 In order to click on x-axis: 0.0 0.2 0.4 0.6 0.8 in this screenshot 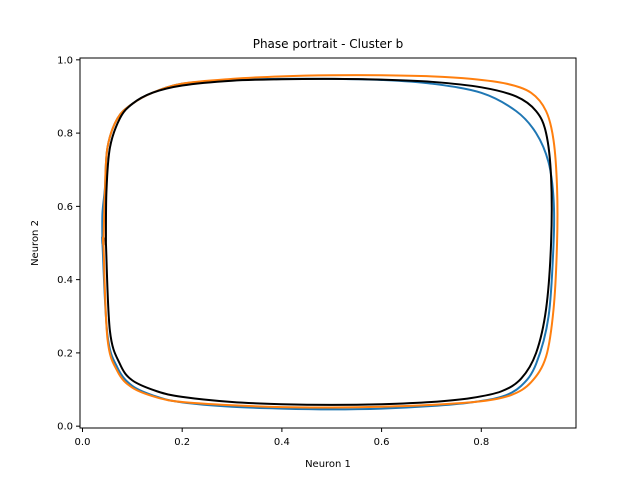, I will do `click(282, 438)`.